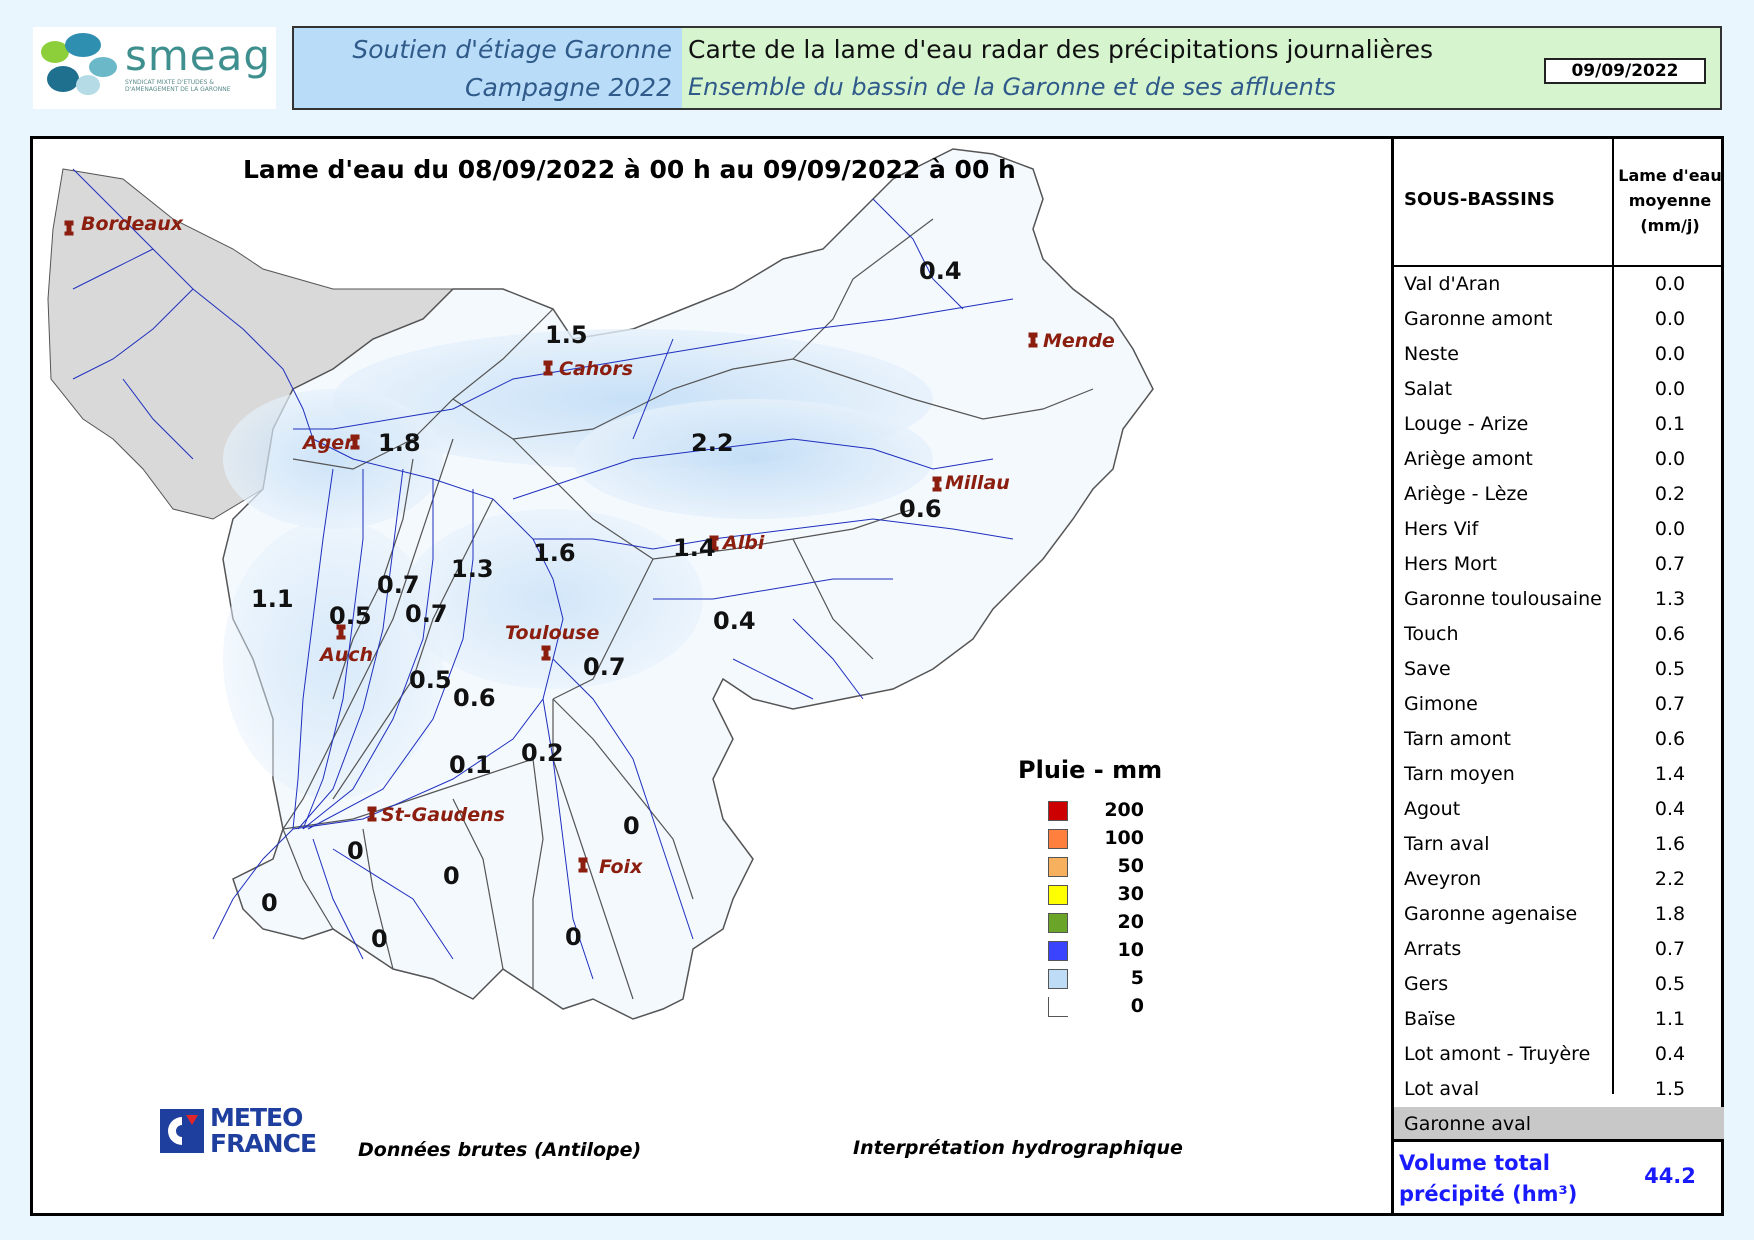 This screenshot has width=1754, height=1240. Describe the element at coordinates (1137, 978) in the screenshot. I see `legend-label: 5` at that location.